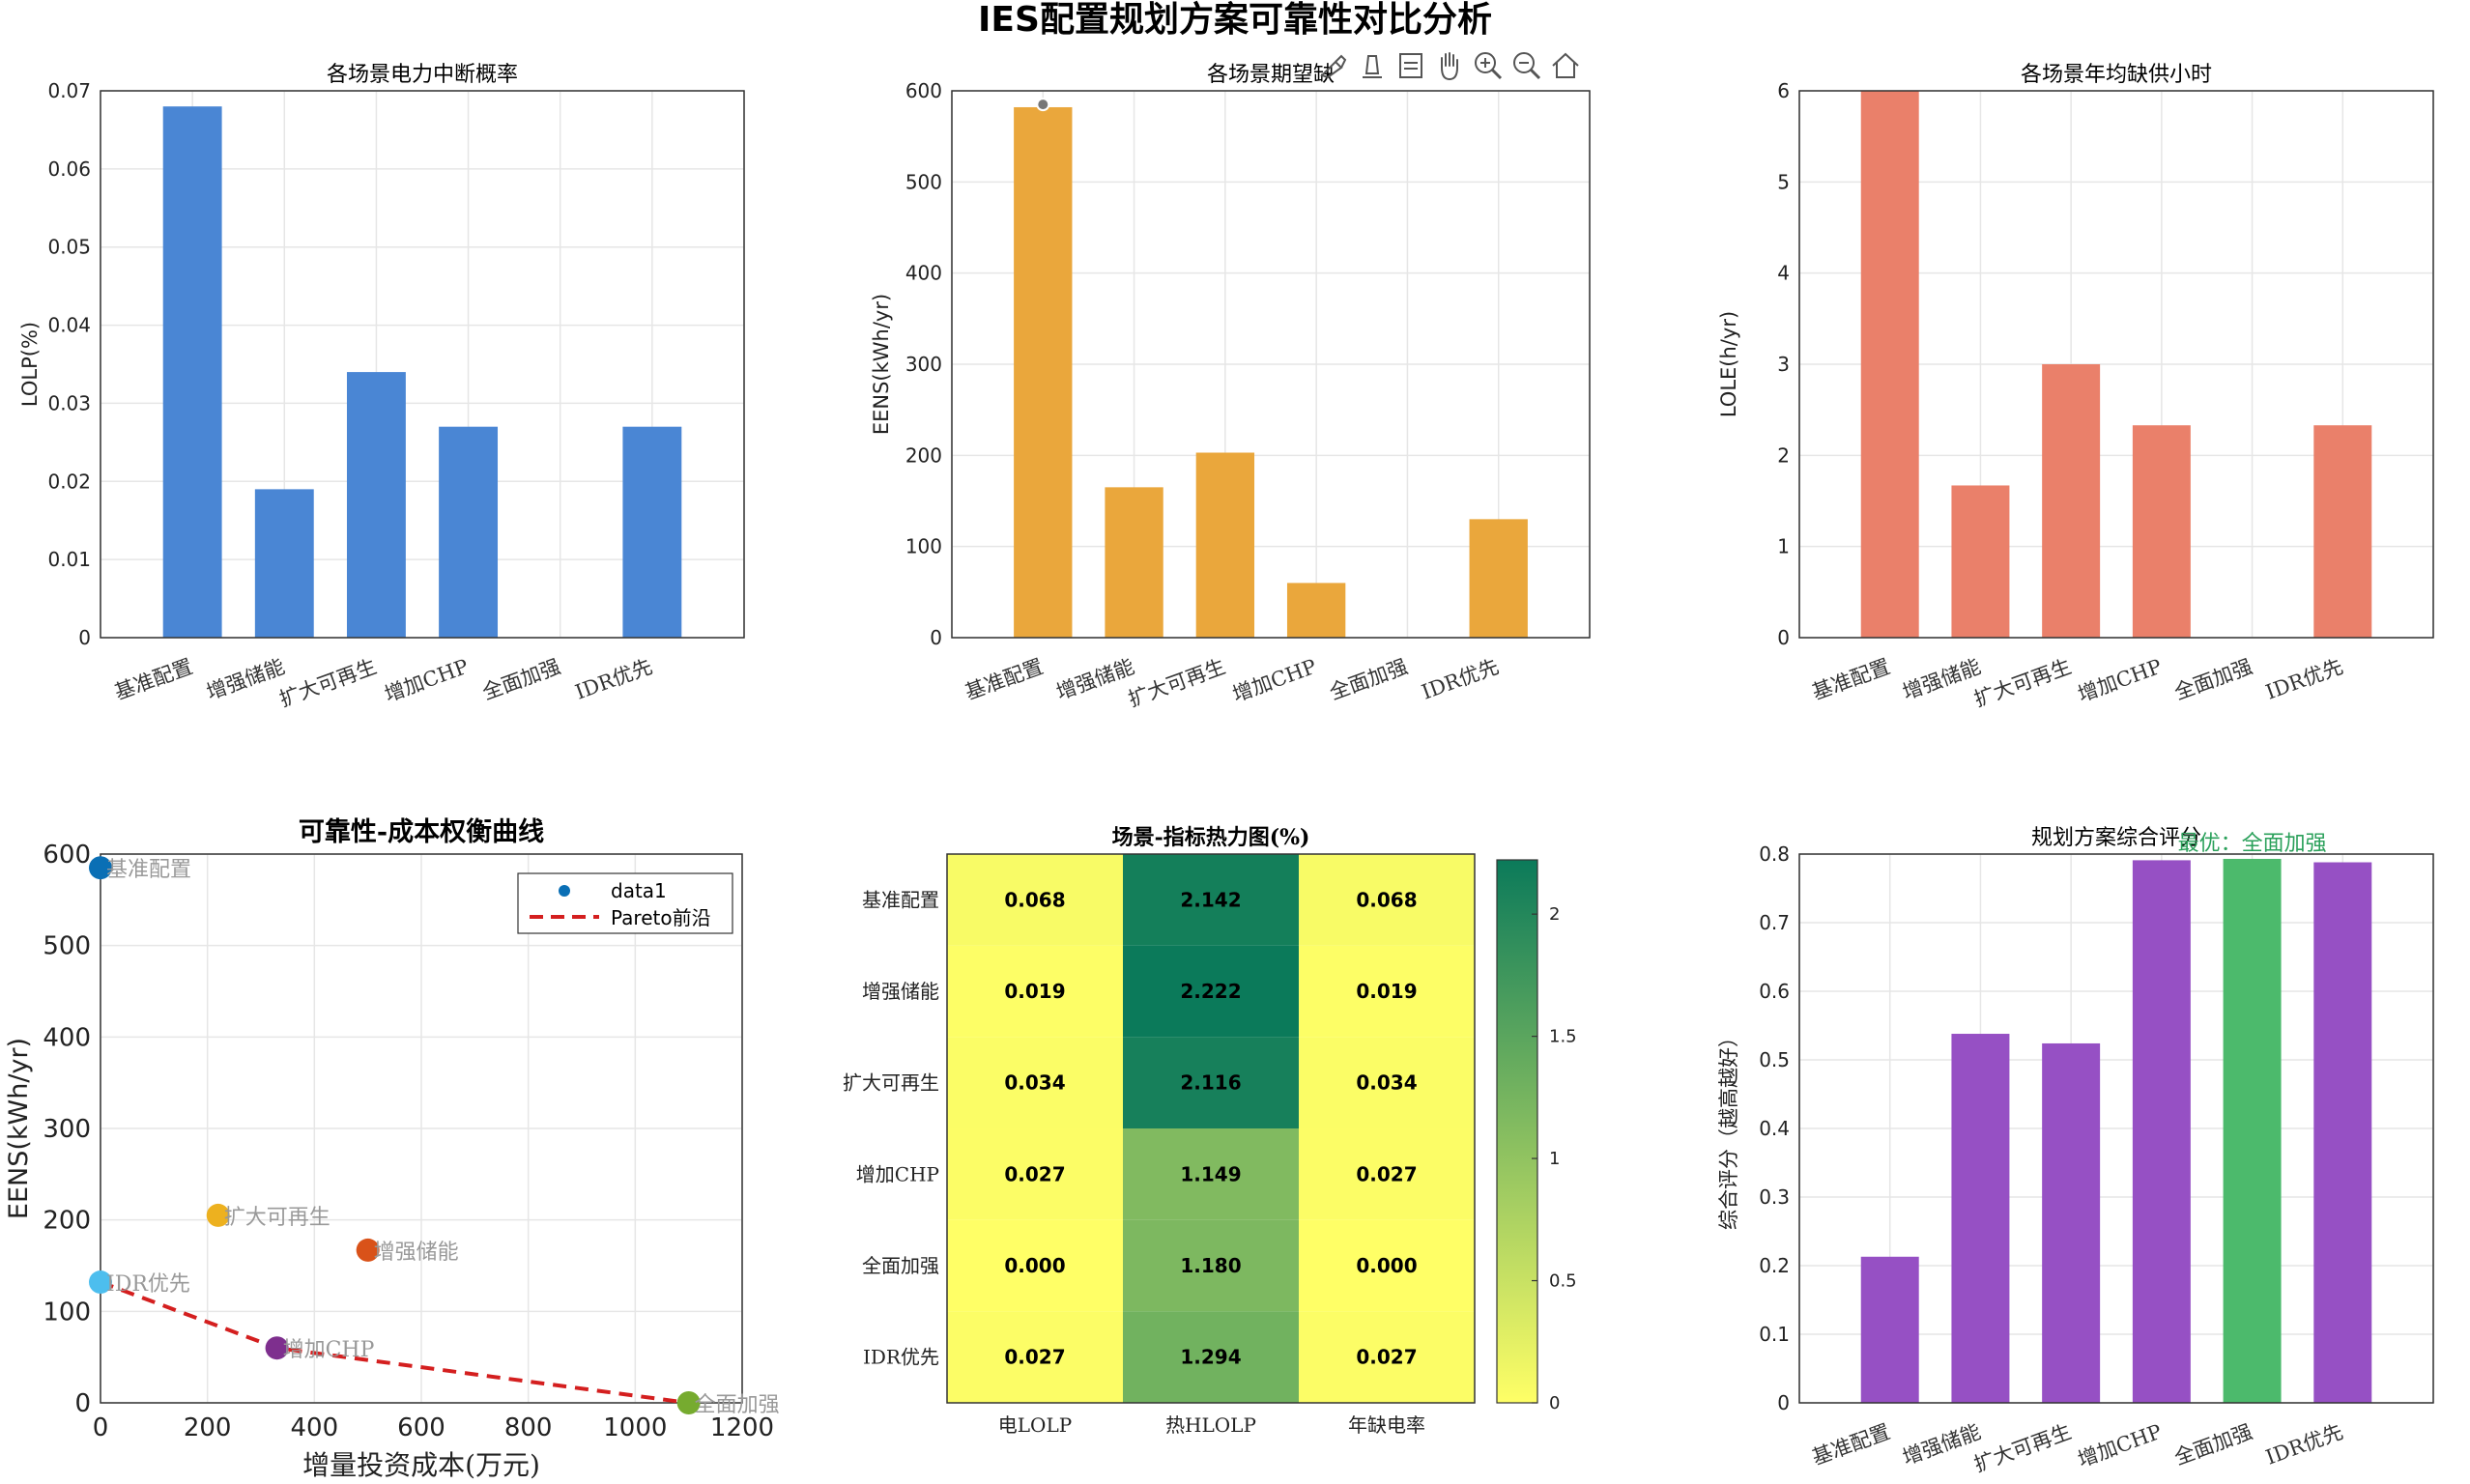 Image resolution: width=2470 pixels, height=1484 pixels. What do you see at coordinates (67, 856) in the screenshot?
I see `y-tick-label: 600` at bounding box center [67, 856].